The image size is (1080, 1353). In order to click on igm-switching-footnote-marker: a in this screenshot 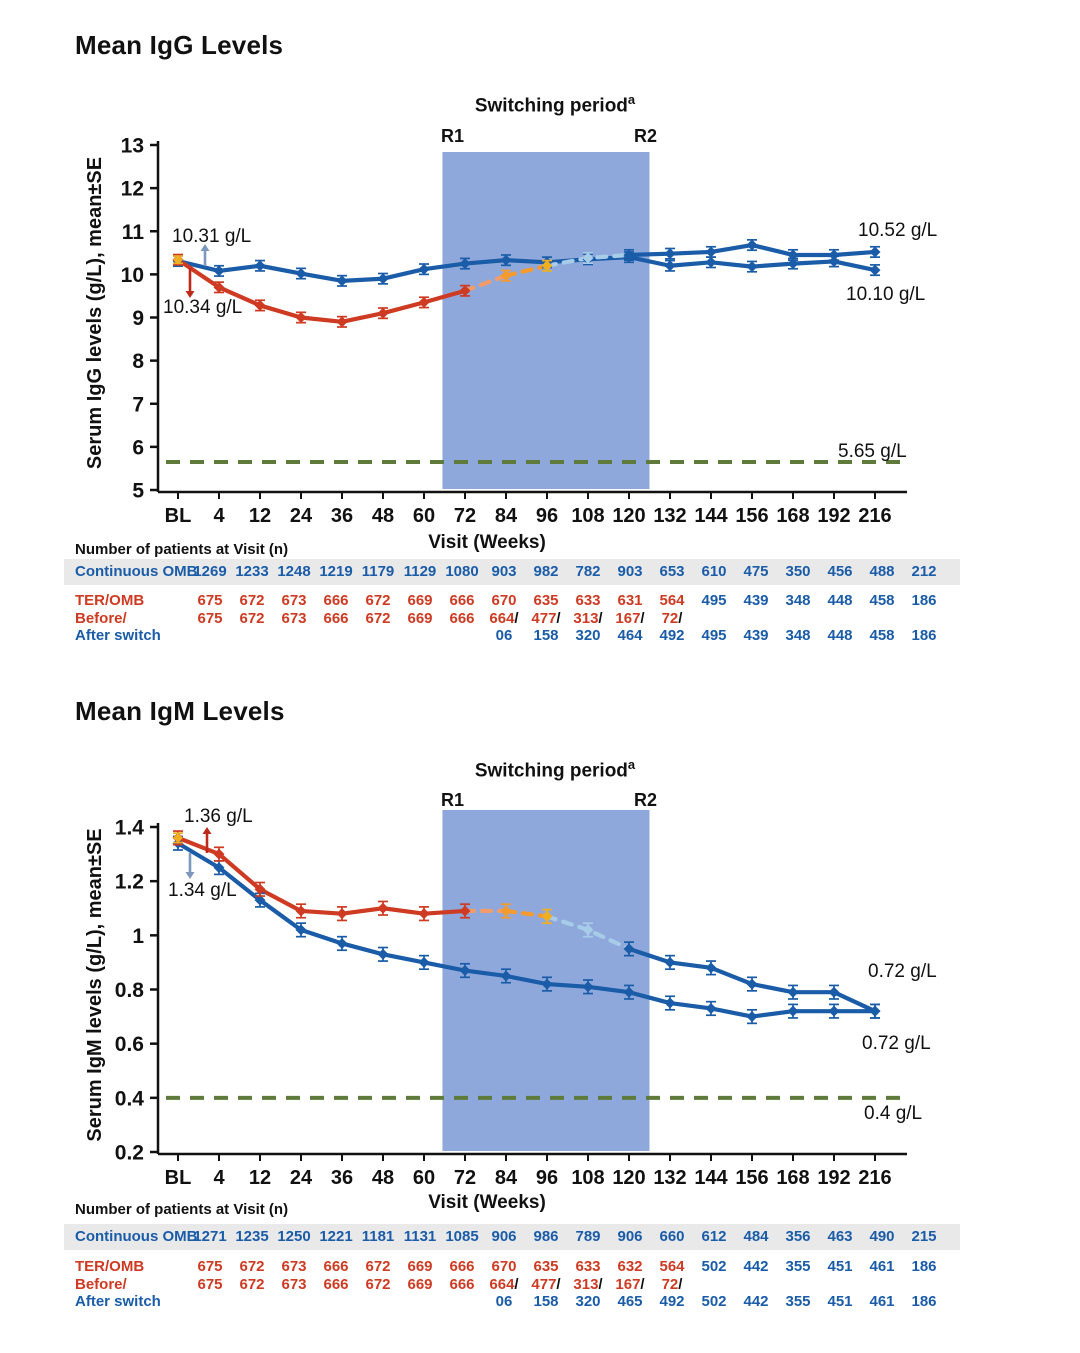, I will do `click(631, 764)`.